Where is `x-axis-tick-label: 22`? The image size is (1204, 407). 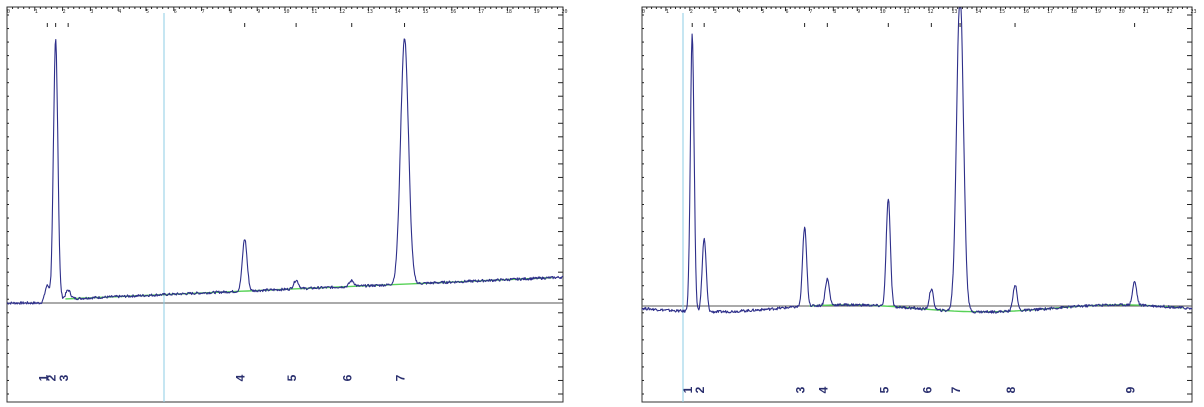 x-axis-tick-label: 22 is located at coordinates (1170, 12).